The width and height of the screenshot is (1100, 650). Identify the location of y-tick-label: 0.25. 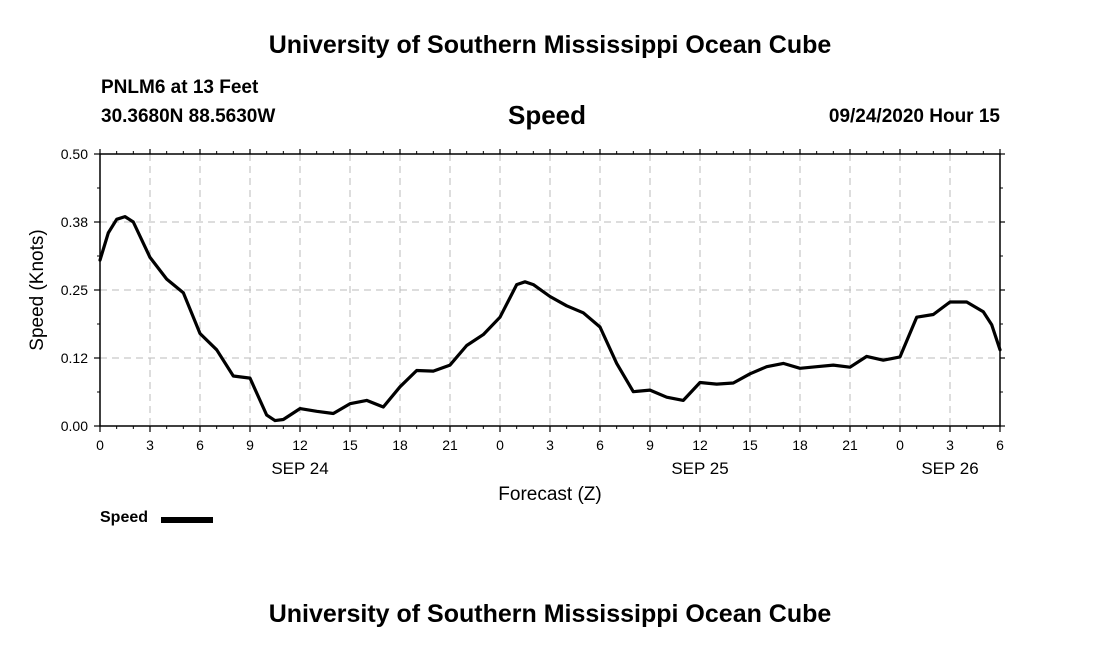
(74, 290).